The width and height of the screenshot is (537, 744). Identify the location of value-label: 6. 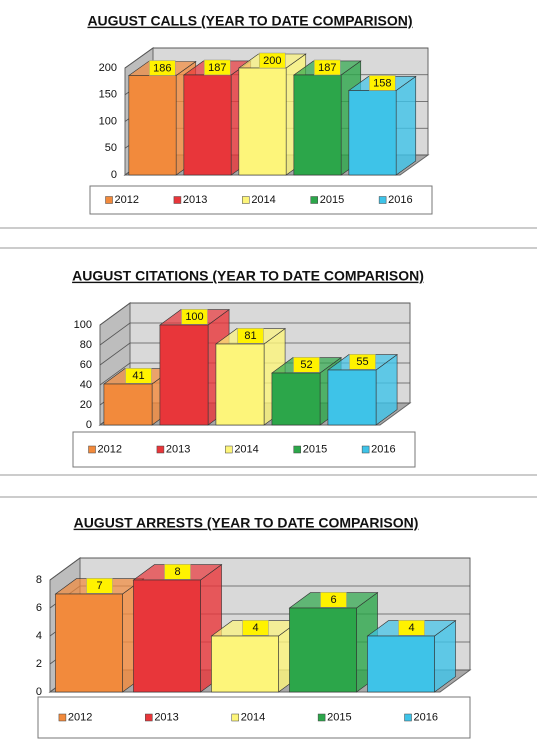
(333, 600).